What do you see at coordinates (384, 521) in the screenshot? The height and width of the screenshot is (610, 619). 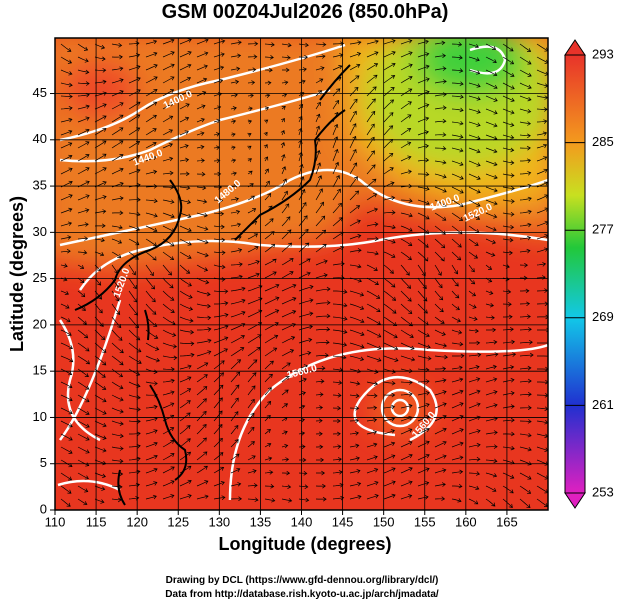 I see `x-tick-label: 150` at bounding box center [384, 521].